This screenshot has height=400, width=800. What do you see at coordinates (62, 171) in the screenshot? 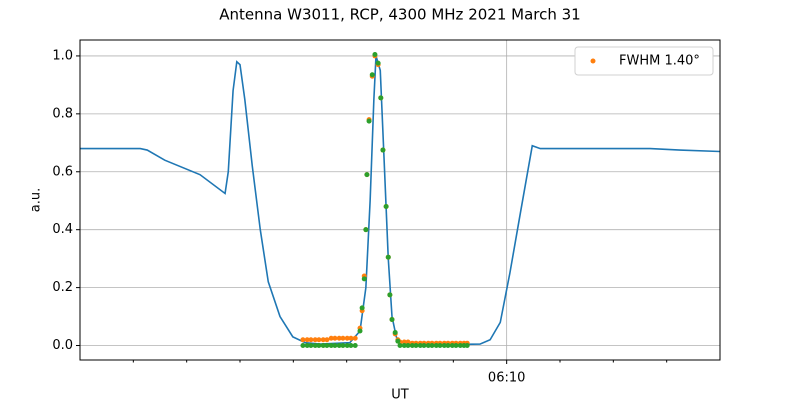
I see `y-tick-label: 0.6` at bounding box center [62, 171].